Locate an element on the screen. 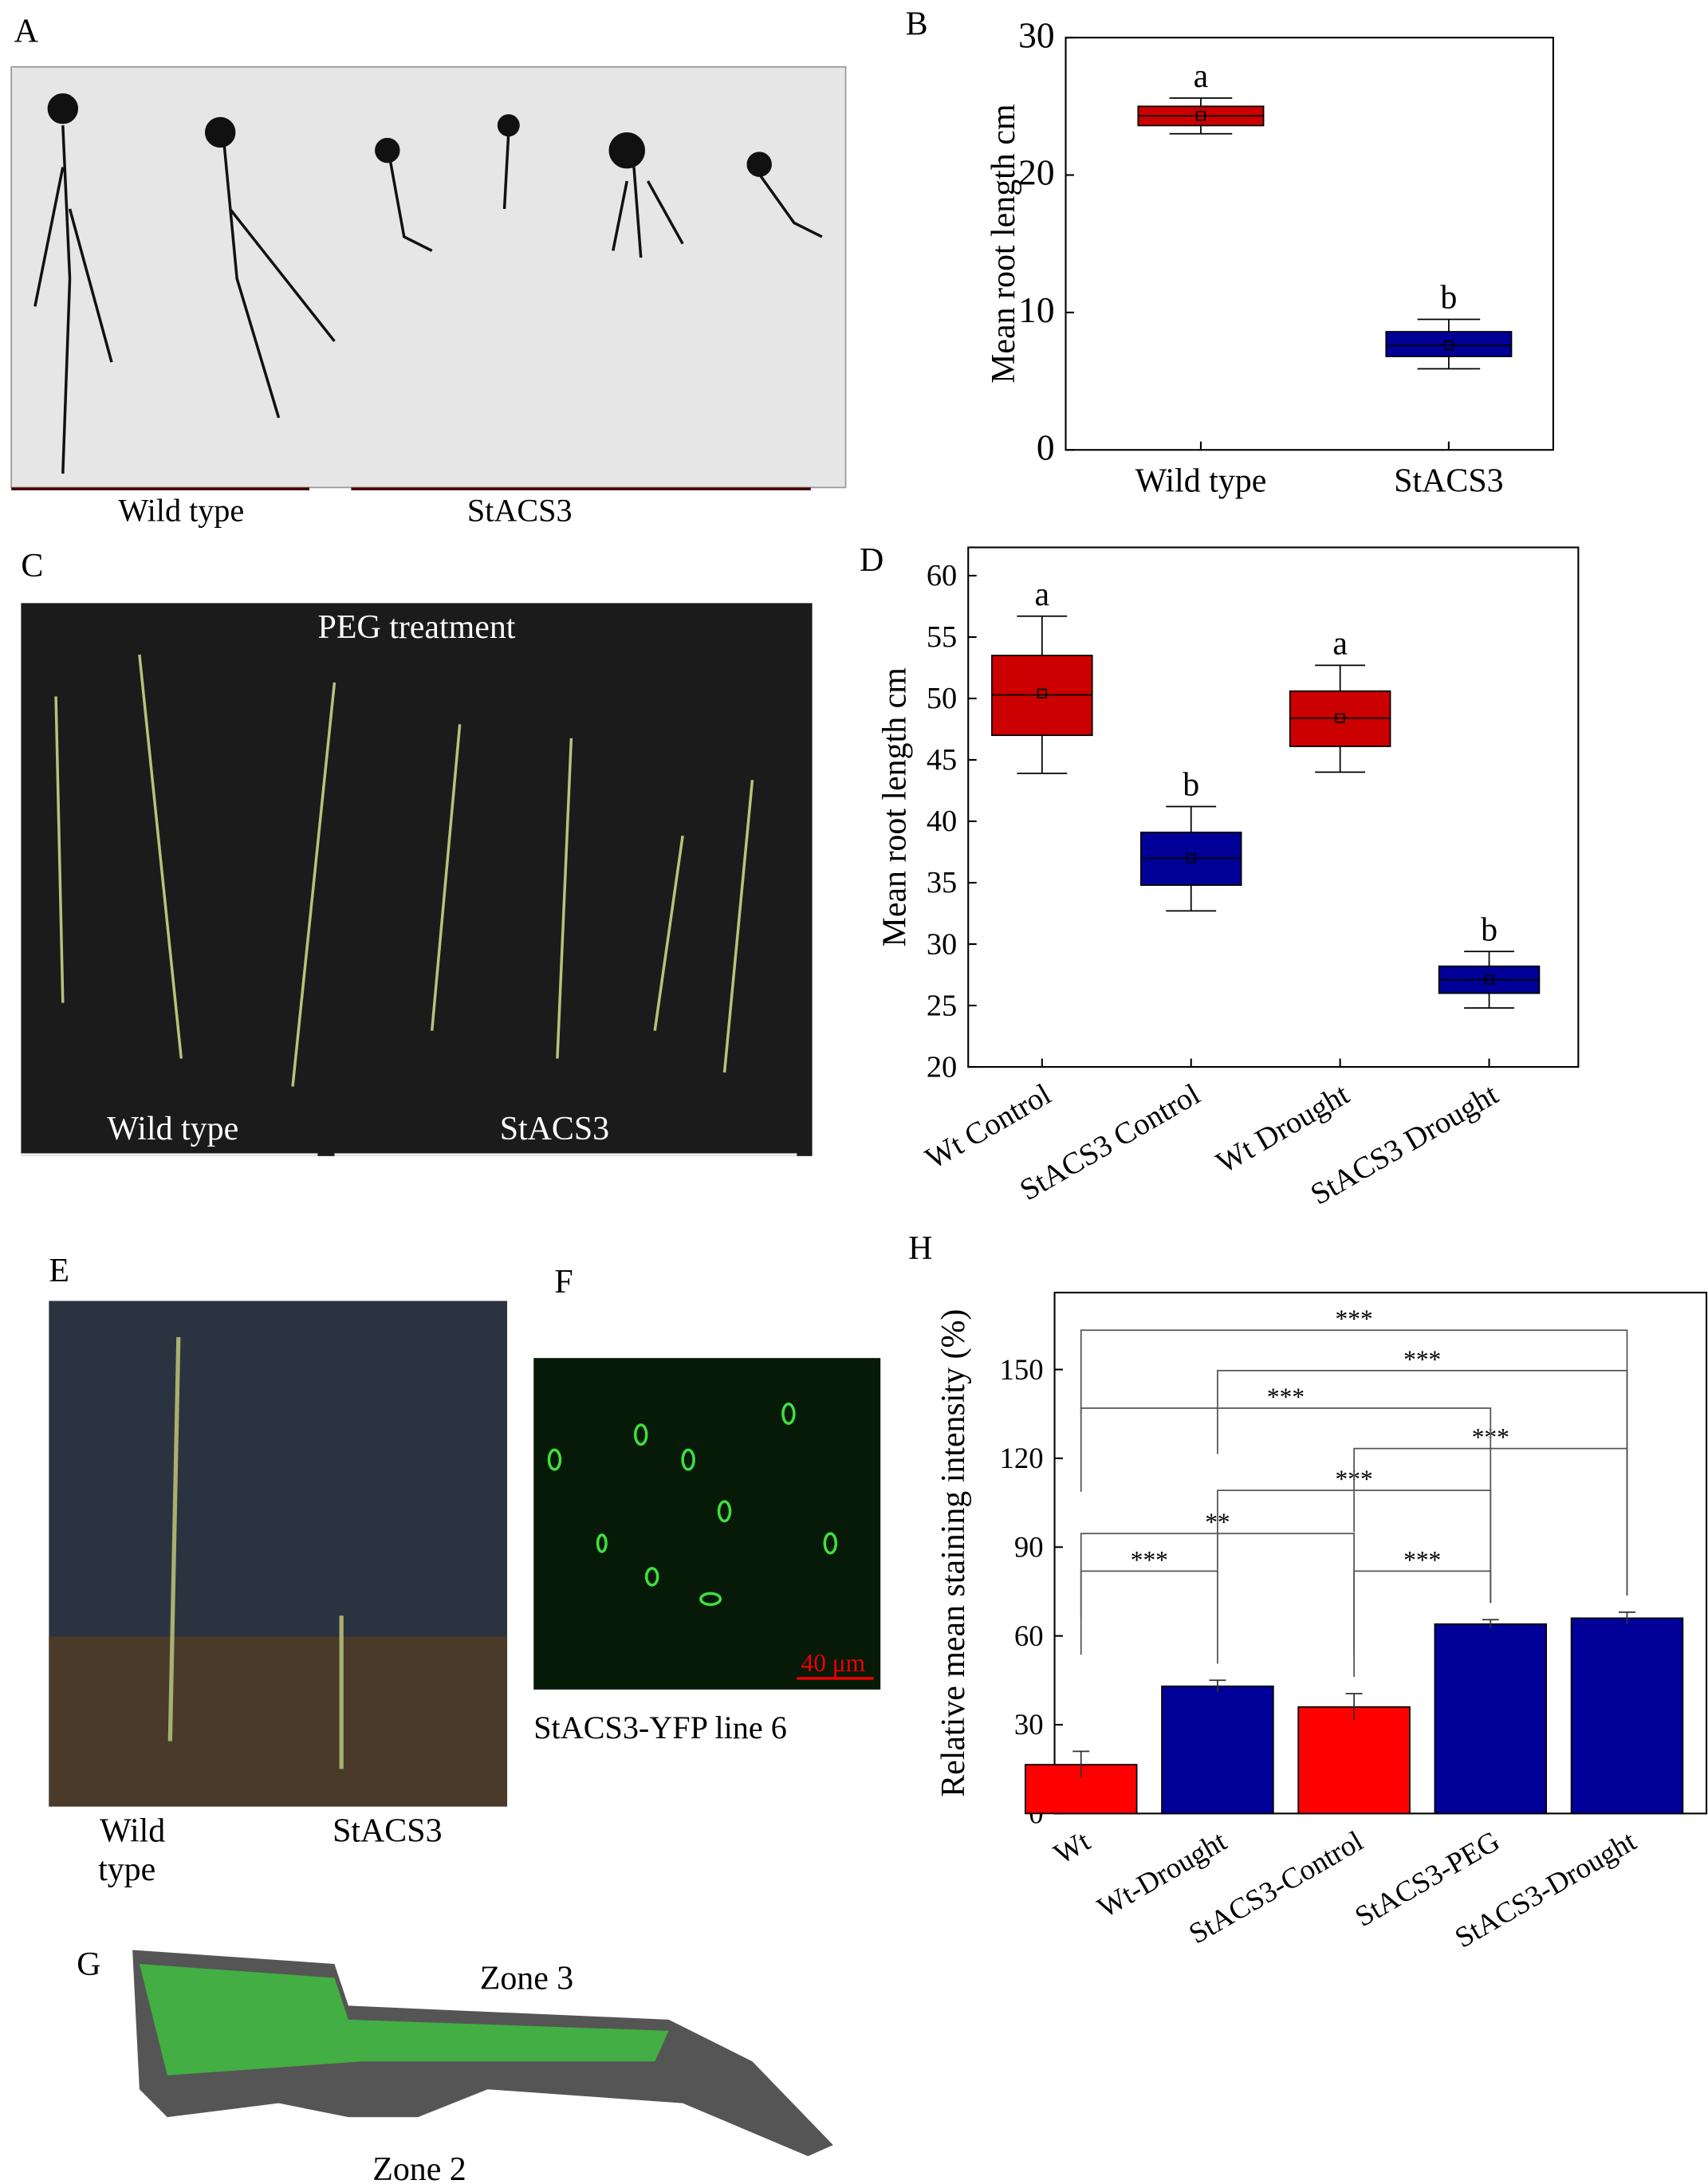 The image size is (1708, 2184). box is located at coordinates (1449, 344).